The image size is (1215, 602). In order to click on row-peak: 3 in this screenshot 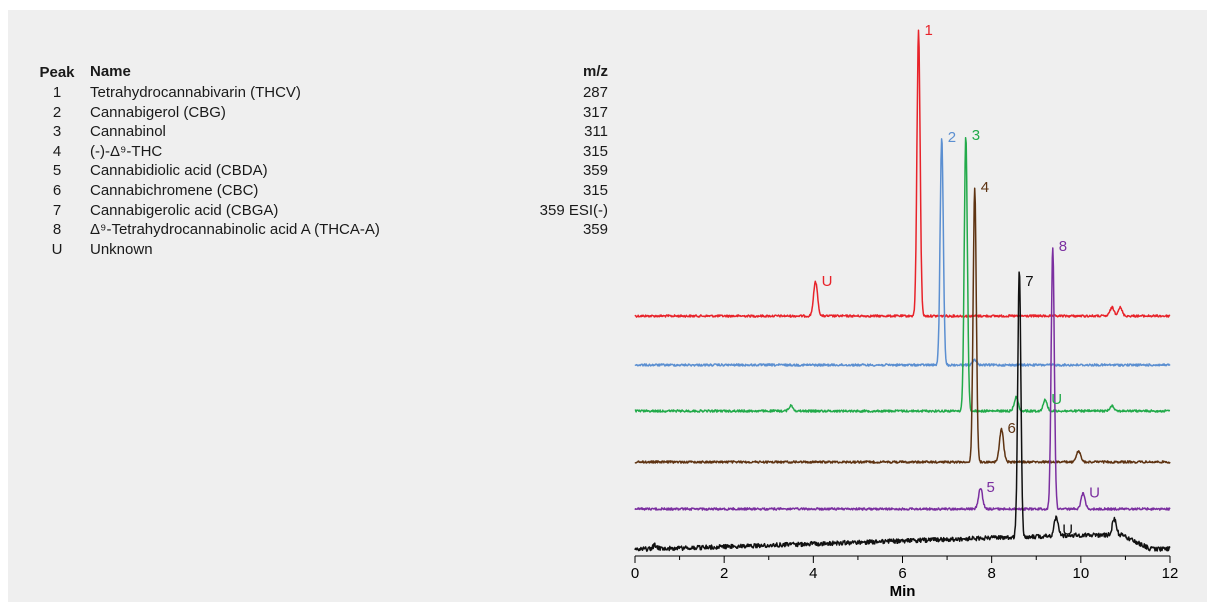, I will do `click(57, 132)`.